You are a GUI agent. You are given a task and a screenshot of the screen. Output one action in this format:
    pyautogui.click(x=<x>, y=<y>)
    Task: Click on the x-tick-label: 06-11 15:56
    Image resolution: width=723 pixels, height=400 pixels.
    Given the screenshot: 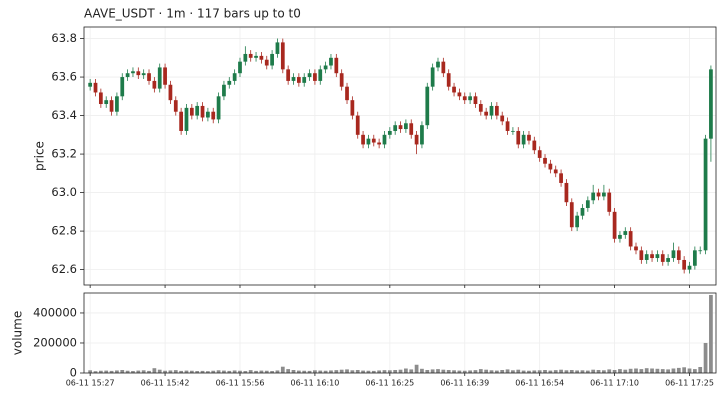 What is the action you would take?
    pyautogui.click(x=240, y=383)
    